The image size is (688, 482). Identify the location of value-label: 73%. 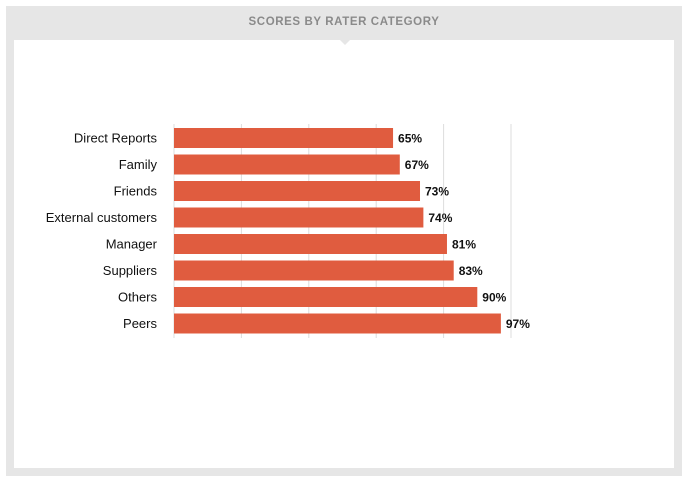
(437, 192).